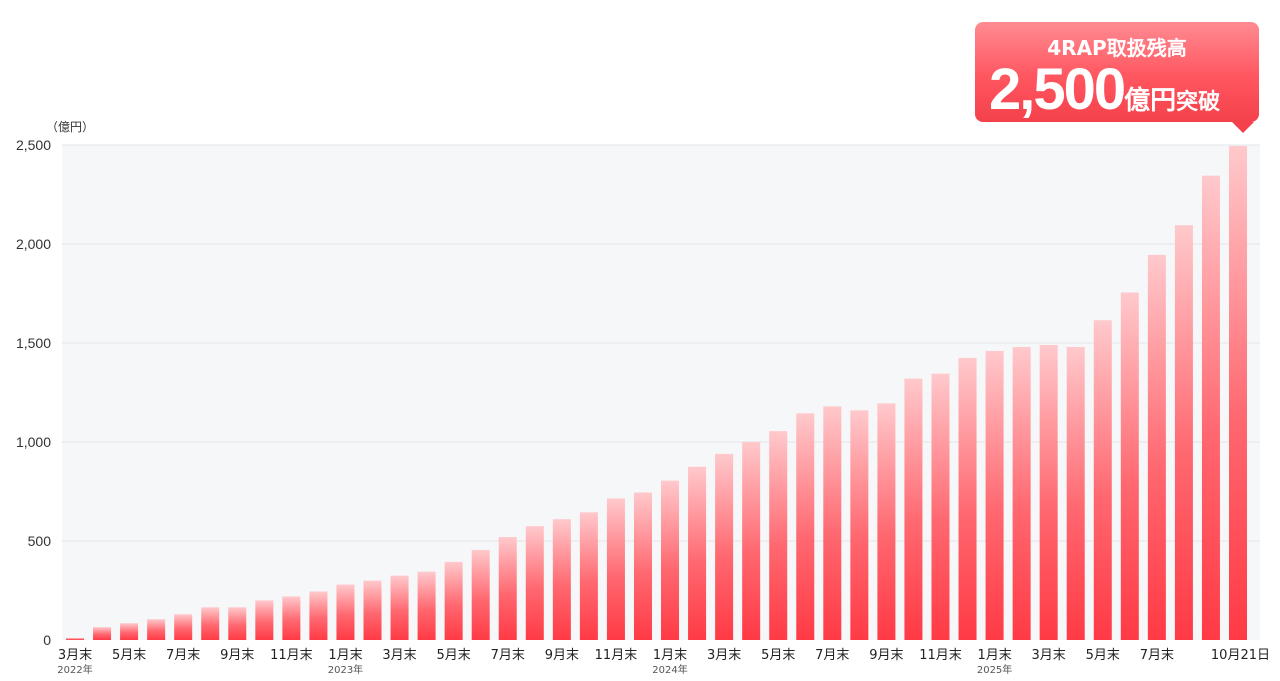 The image size is (1280, 681). What do you see at coordinates (1057, 89) in the screenshot?
I see `callout-value: 2,500` at bounding box center [1057, 89].